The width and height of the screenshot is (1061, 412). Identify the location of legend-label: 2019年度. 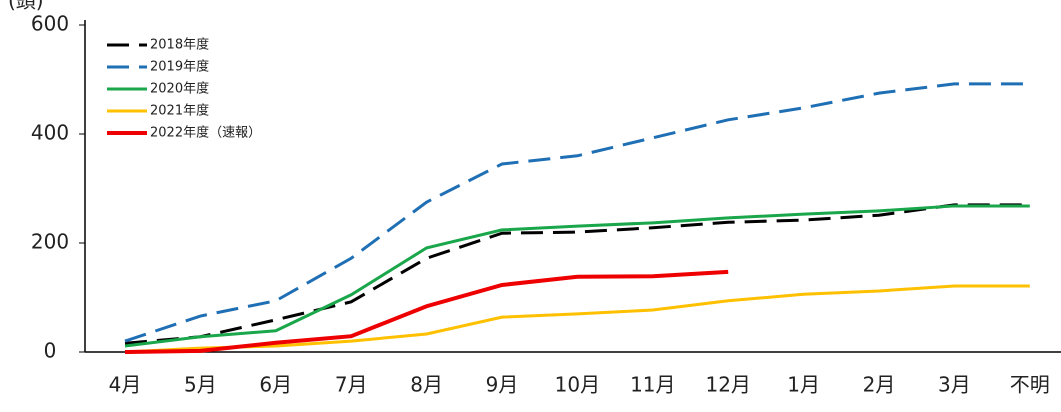
(179, 67).